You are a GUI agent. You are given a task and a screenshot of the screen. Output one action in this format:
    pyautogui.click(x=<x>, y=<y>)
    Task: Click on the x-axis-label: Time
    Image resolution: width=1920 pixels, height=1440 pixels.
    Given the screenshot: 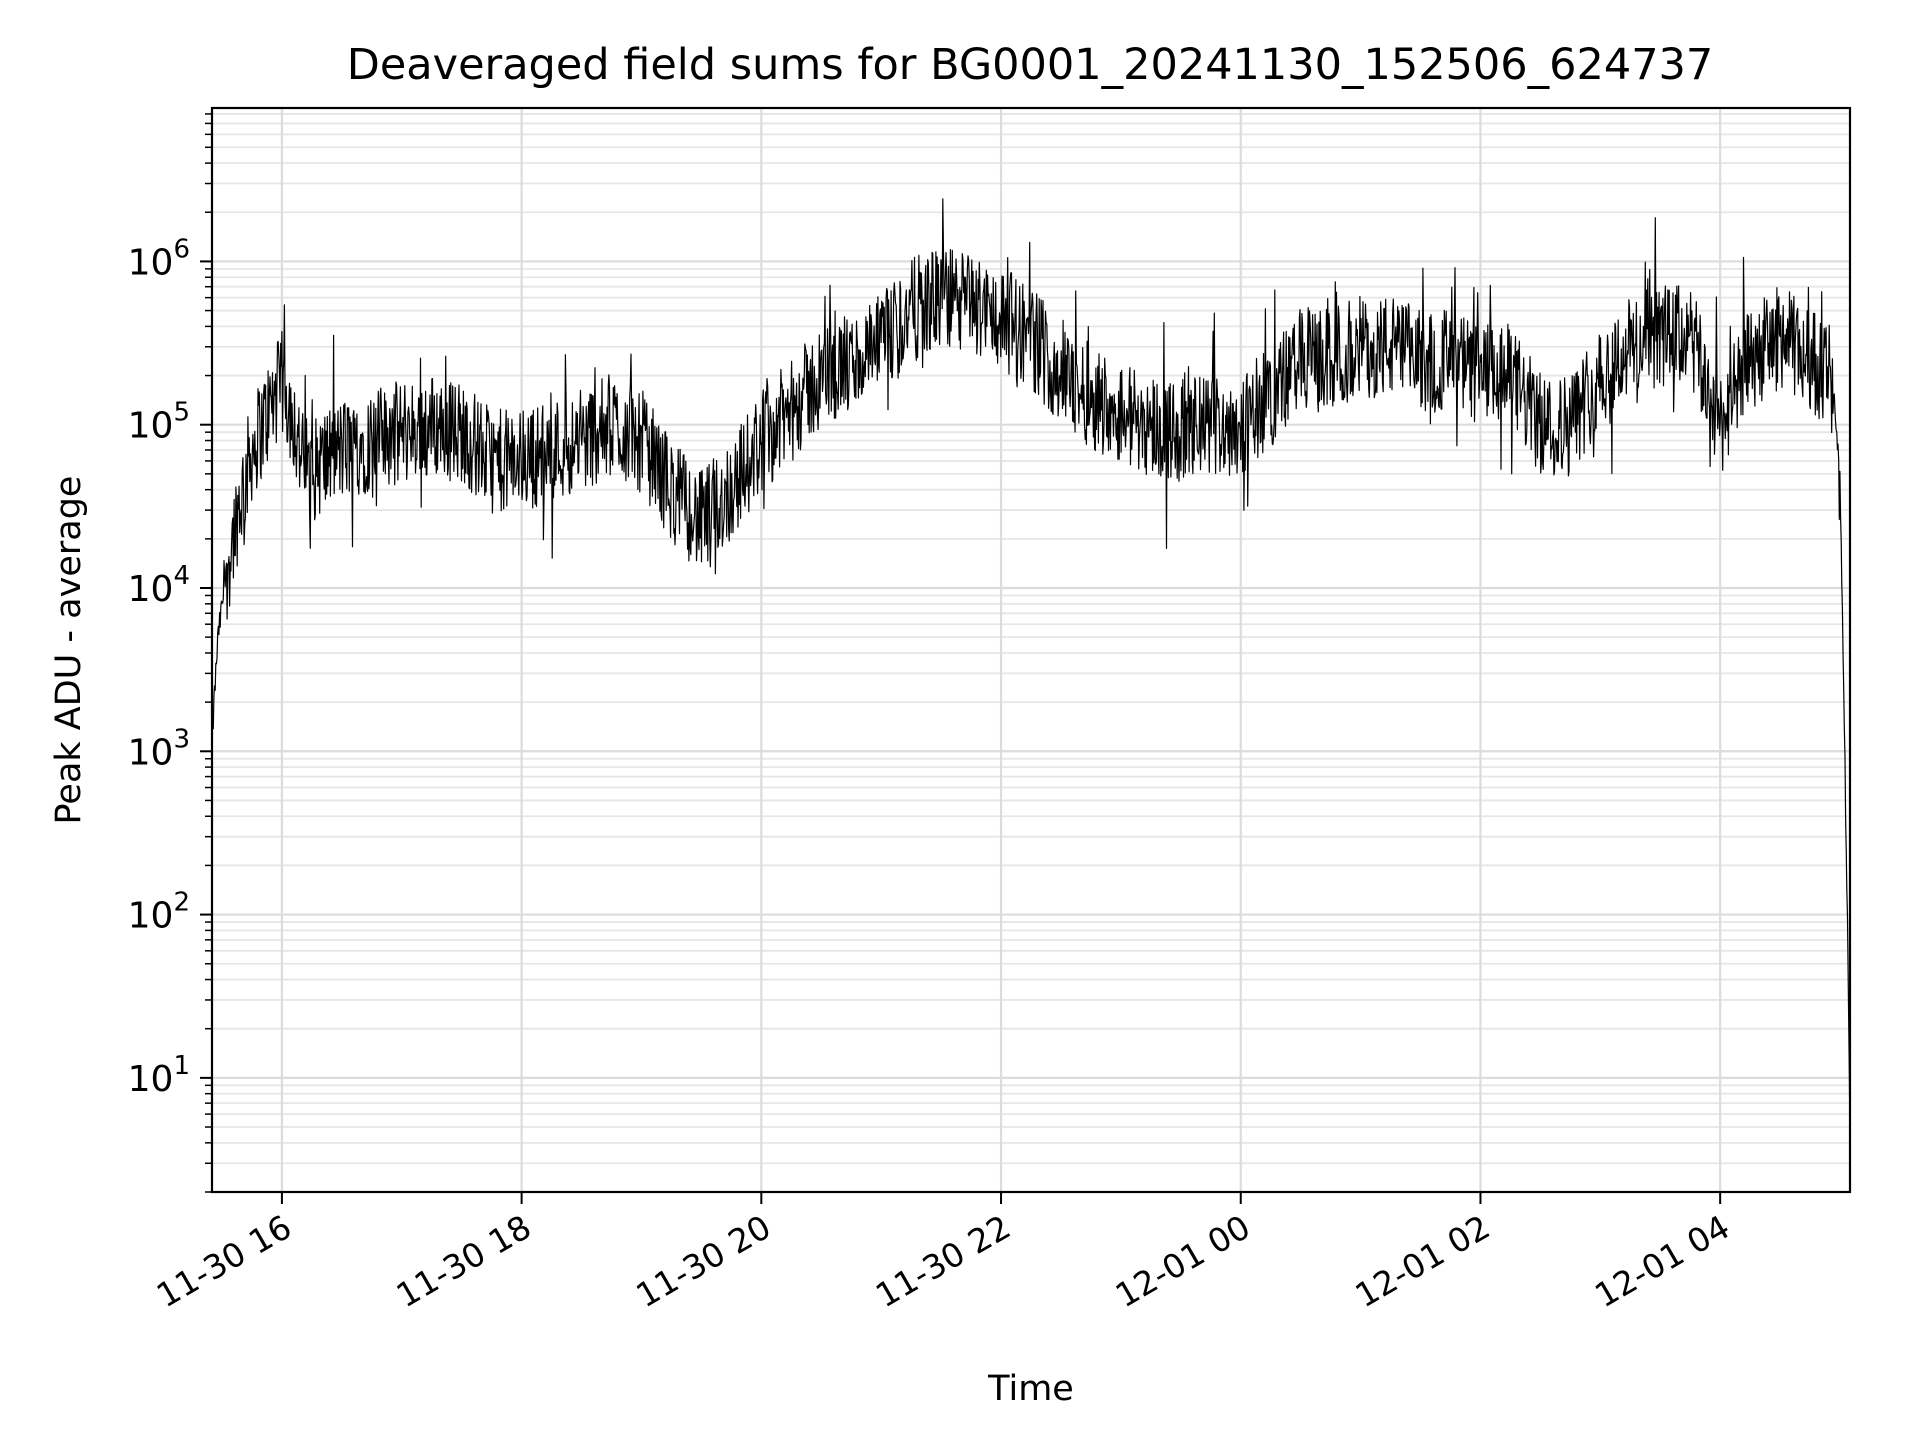 What is the action you would take?
    pyautogui.click(x=1030, y=1389)
    